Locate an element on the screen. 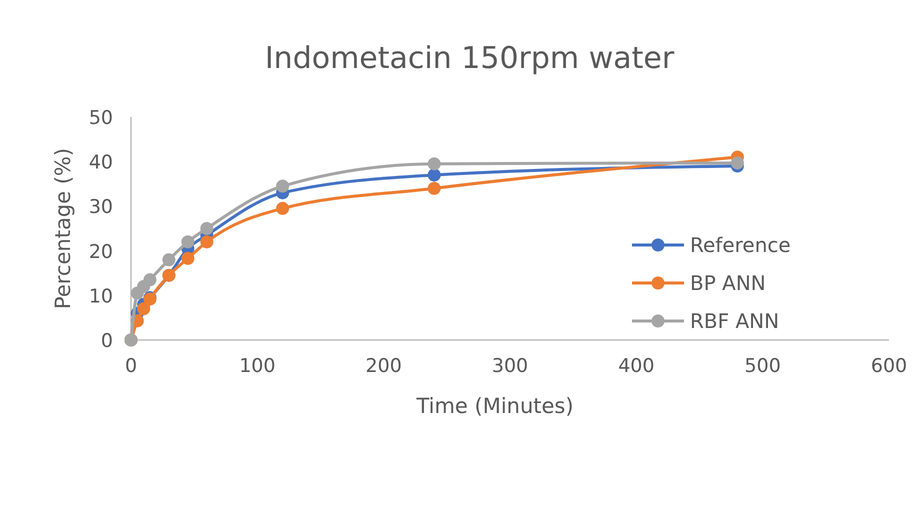 This screenshot has width=919, height=506. y-tick-label: 30 is located at coordinates (100, 207).